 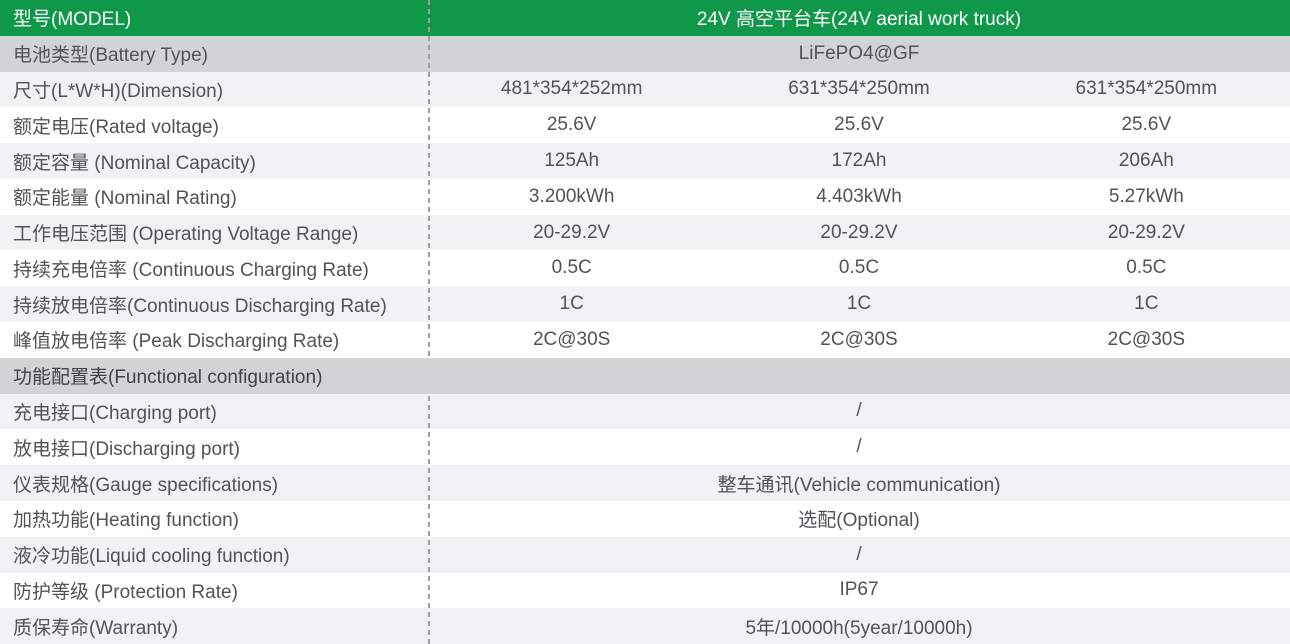 I want to click on spec-row: 充电接口(Charging port) /, so click(x=645, y=411).